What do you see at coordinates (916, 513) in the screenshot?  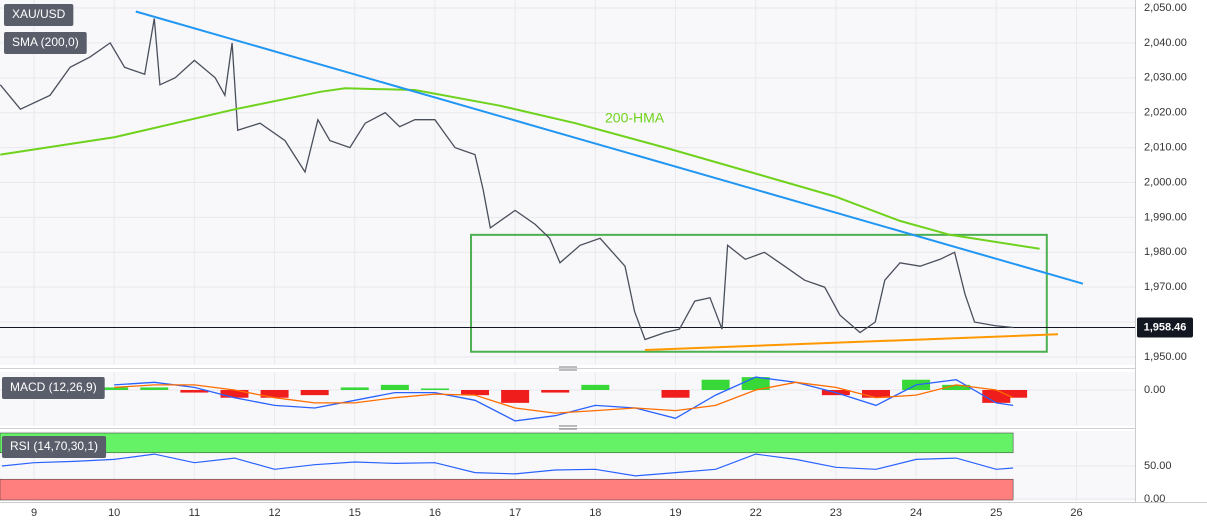 I see `x-tick-label: 24` at bounding box center [916, 513].